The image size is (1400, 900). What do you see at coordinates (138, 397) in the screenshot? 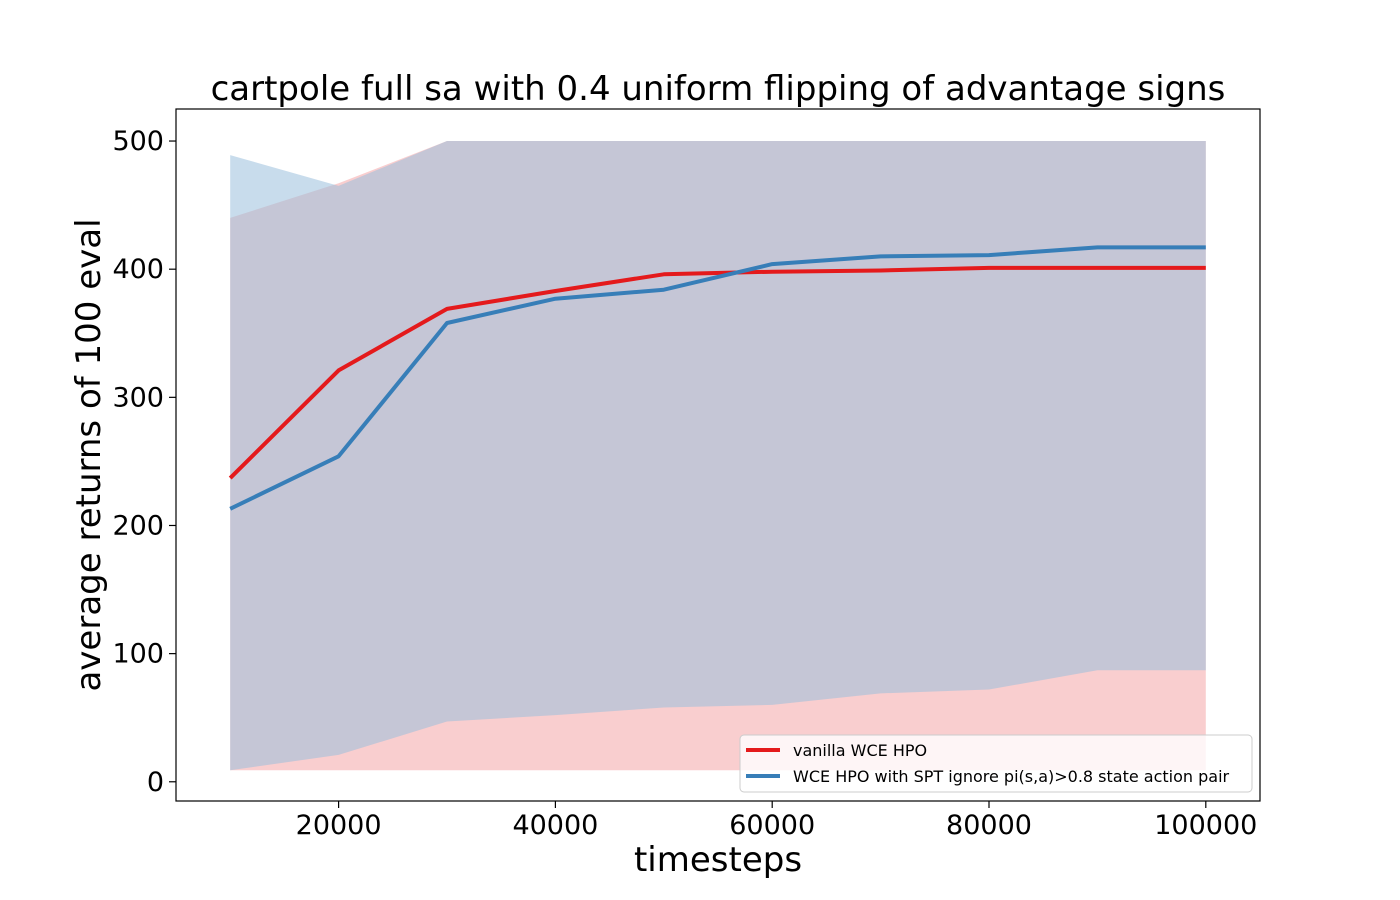
I see `y-tick-label: 300` at bounding box center [138, 397].